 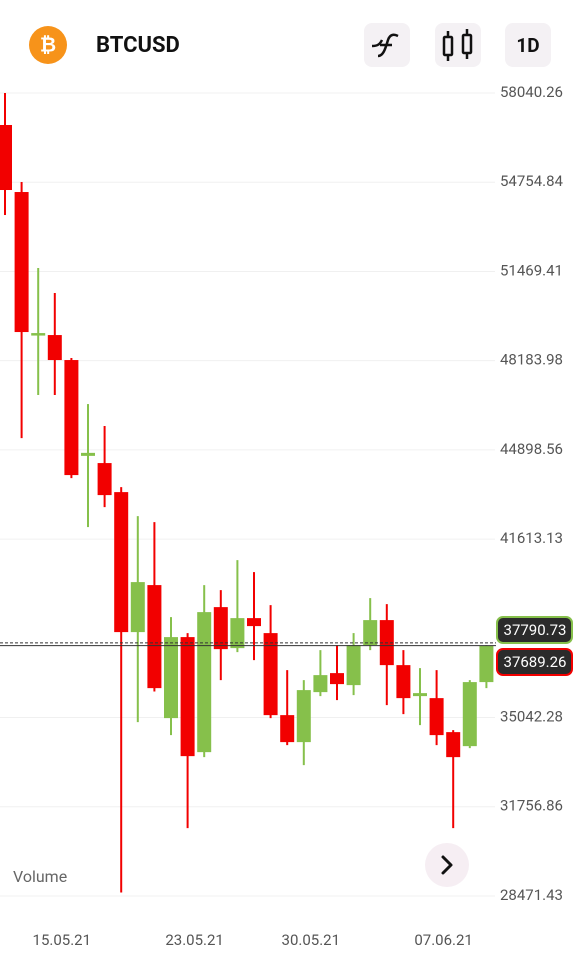 I want to click on coin-logo, so click(x=48, y=45).